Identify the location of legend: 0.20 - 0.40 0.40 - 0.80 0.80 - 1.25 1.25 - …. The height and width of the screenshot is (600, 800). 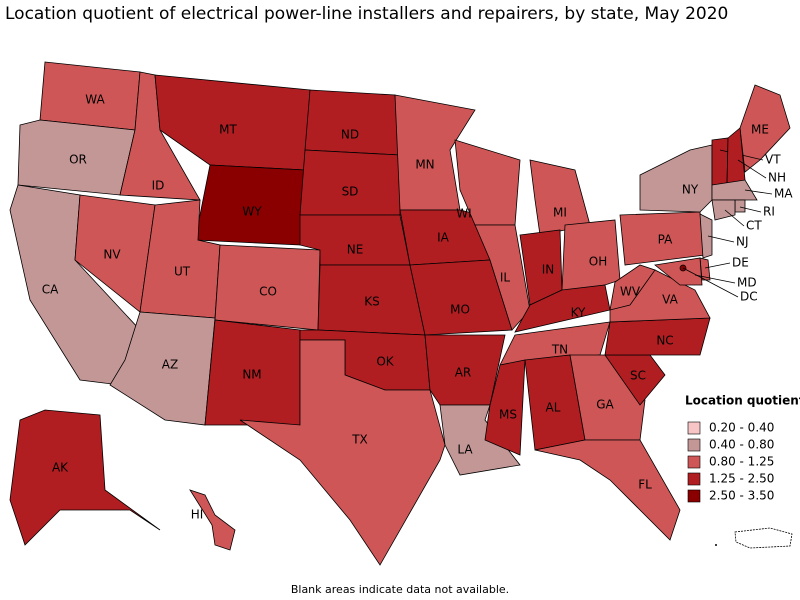
(730, 462).